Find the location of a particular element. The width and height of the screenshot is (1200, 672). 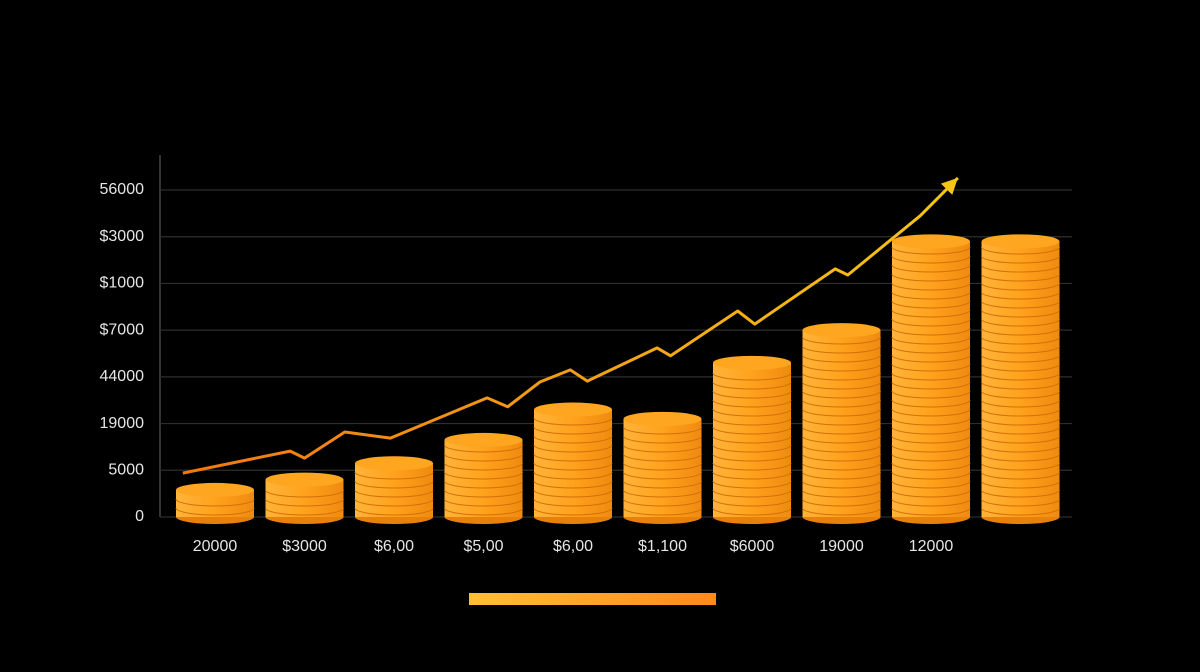

x-tick-label: $3000 is located at coordinates (304, 546).